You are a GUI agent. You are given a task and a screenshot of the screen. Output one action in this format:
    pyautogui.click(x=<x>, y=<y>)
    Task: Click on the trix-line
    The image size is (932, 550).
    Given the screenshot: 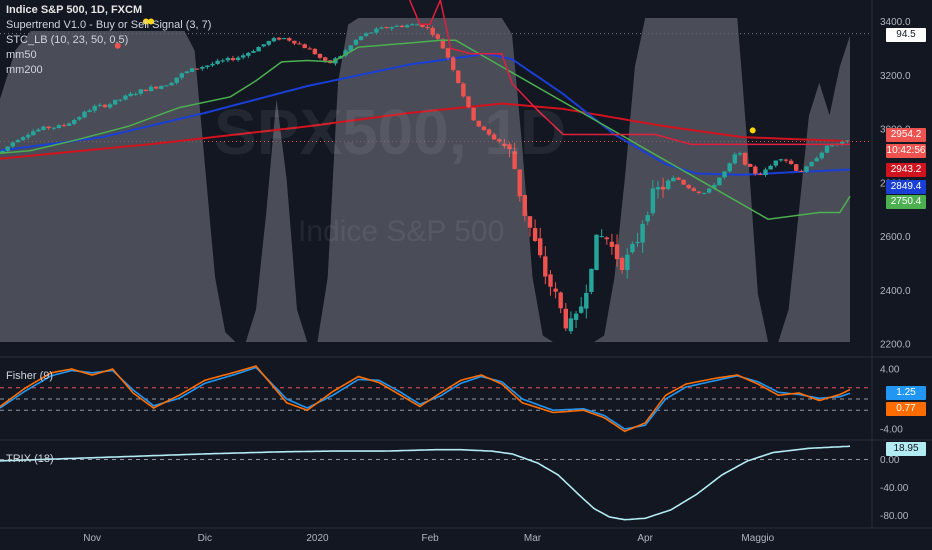 What is the action you would take?
    pyautogui.click(x=425, y=483)
    